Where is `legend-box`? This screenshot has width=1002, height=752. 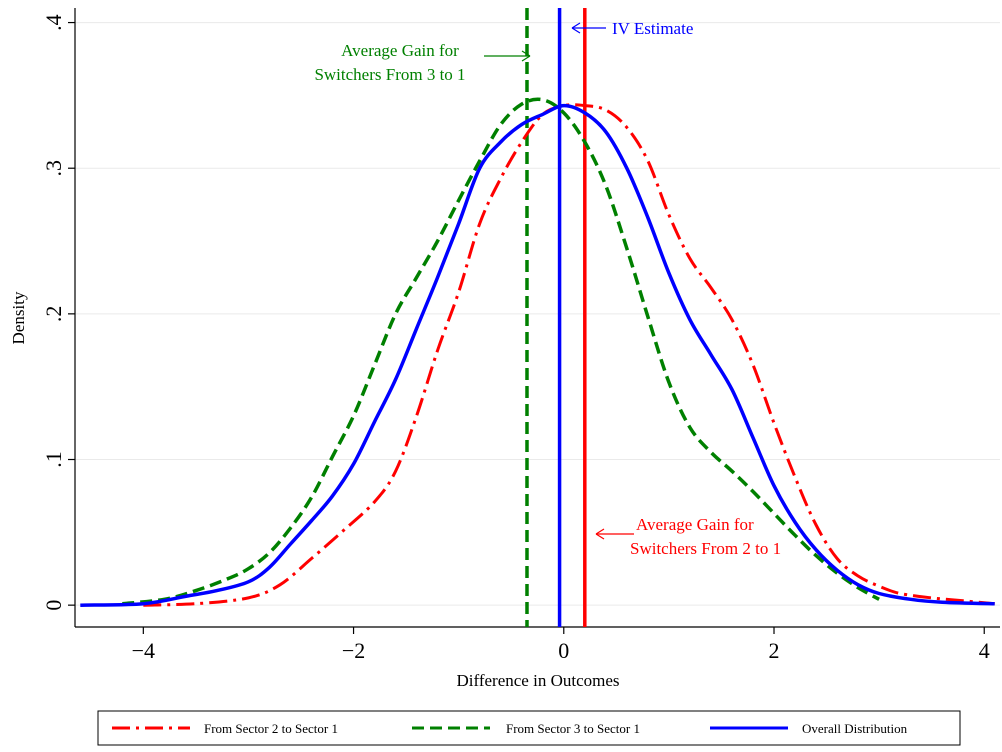 legend-box is located at coordinates (529, 728).